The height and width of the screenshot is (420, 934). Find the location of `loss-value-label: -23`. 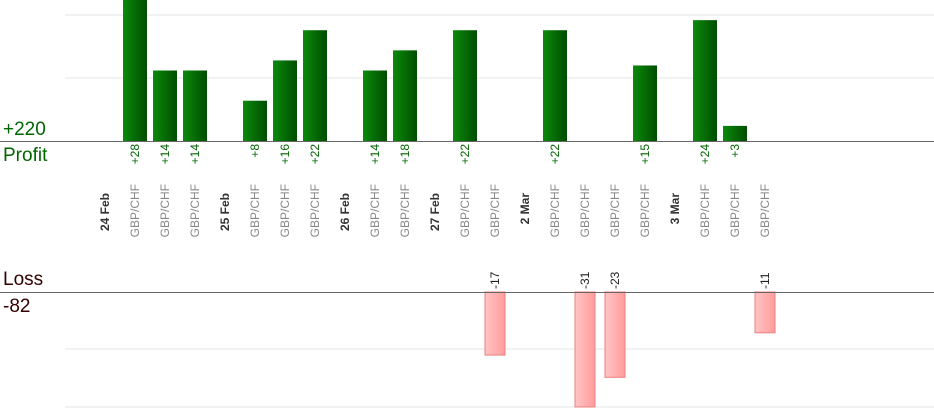

loss-value-label: -23 is located at coordinates (615, 280).